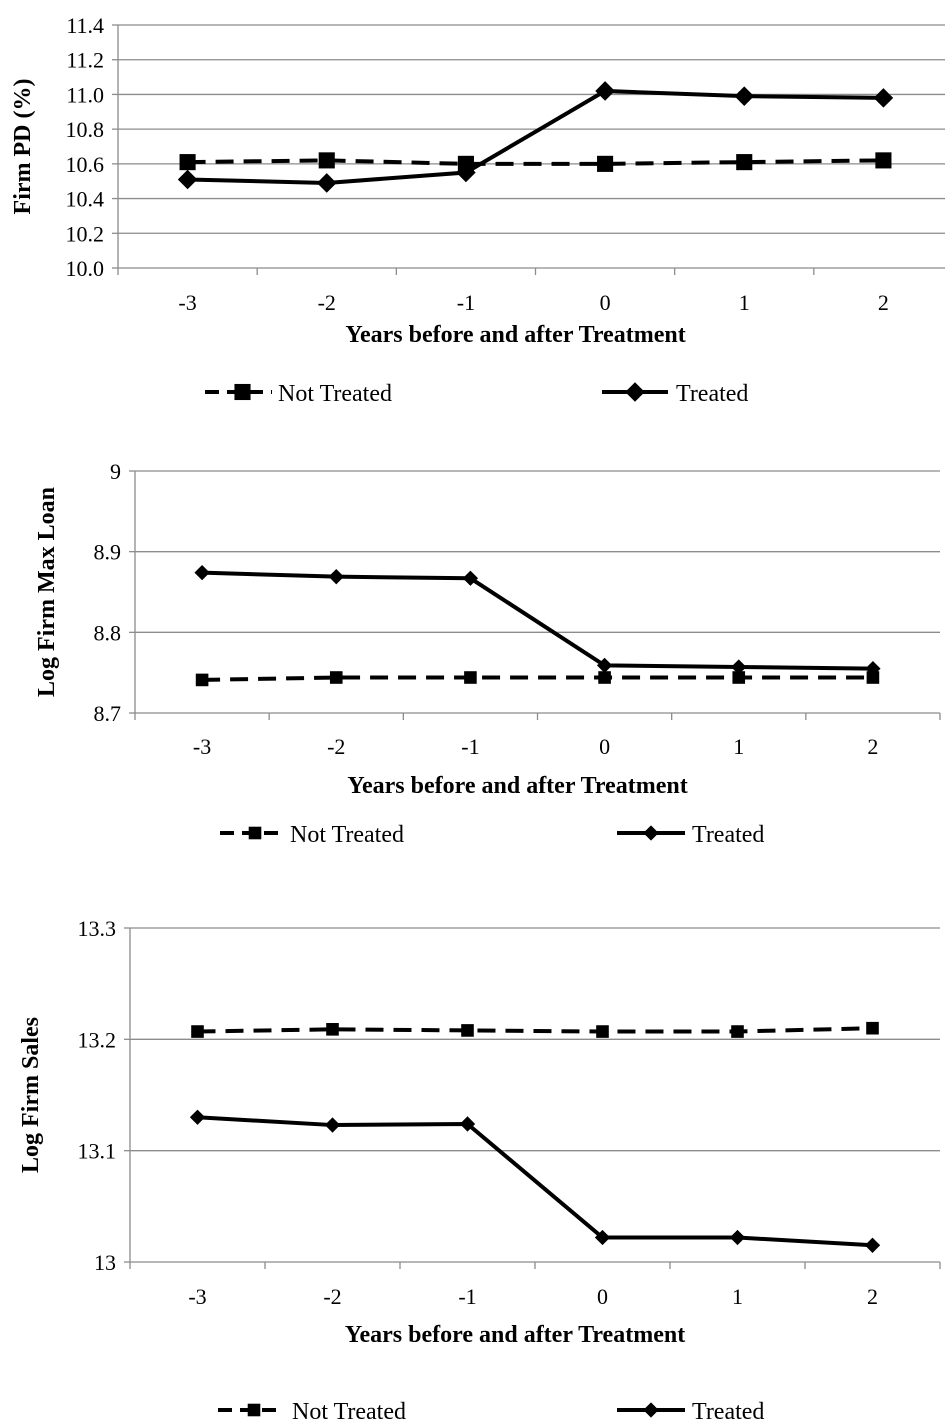 The height and width of the screenshot is (1423, 945). Describe the element at coordinates (108, 632) in the screenshot. I see `y-tick-label: 8.8` at that location.